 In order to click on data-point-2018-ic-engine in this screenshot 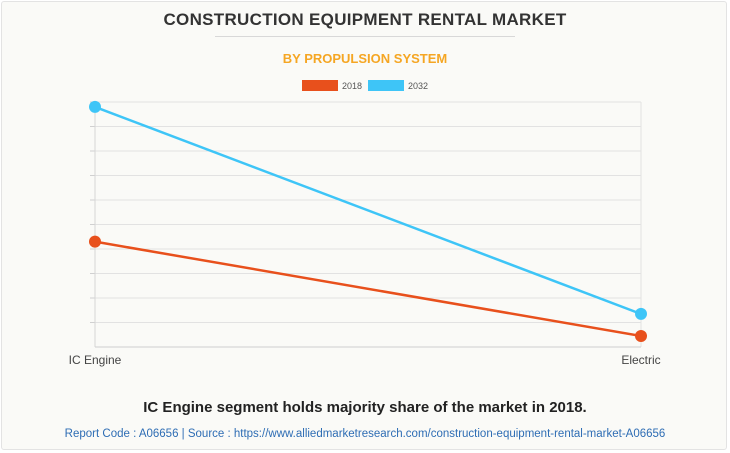, I will do `click(95, 241)`.